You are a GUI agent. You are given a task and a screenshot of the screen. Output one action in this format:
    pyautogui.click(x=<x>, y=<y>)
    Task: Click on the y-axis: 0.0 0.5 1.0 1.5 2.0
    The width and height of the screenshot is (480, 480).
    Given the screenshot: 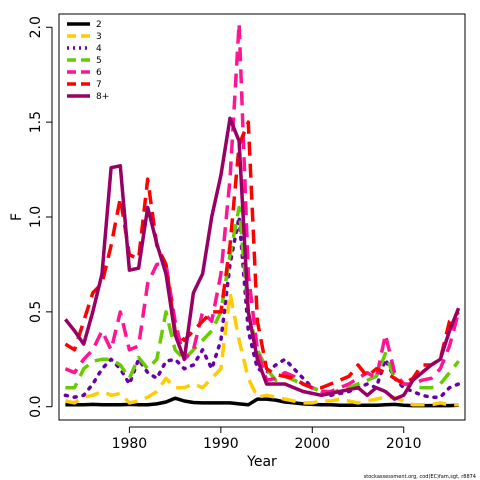 What is the action you would take?
    pyautogui.click(x=40, y=217)
    